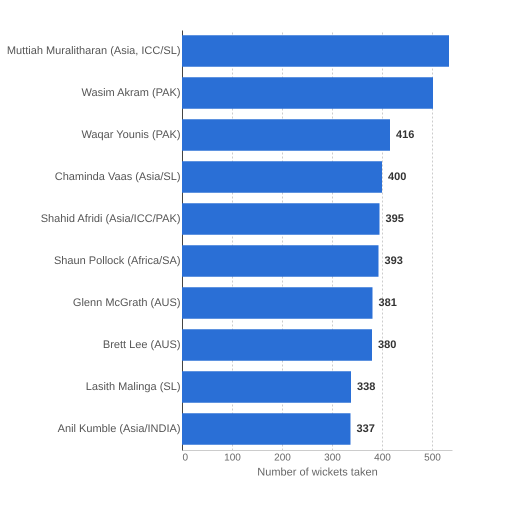  I want to click on y-tick-label: Anil Kumble (Asia/INDIA), so click(119, 429).